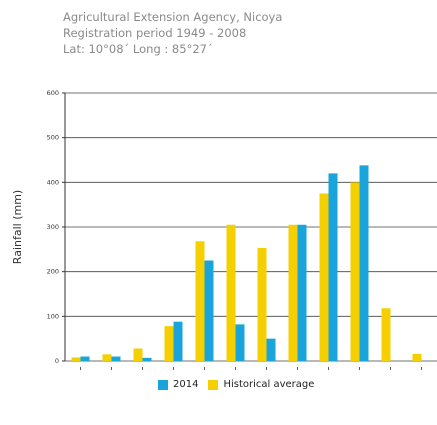  I want to click on y-axis-label: Rainfall (mm), so click(17, 227).